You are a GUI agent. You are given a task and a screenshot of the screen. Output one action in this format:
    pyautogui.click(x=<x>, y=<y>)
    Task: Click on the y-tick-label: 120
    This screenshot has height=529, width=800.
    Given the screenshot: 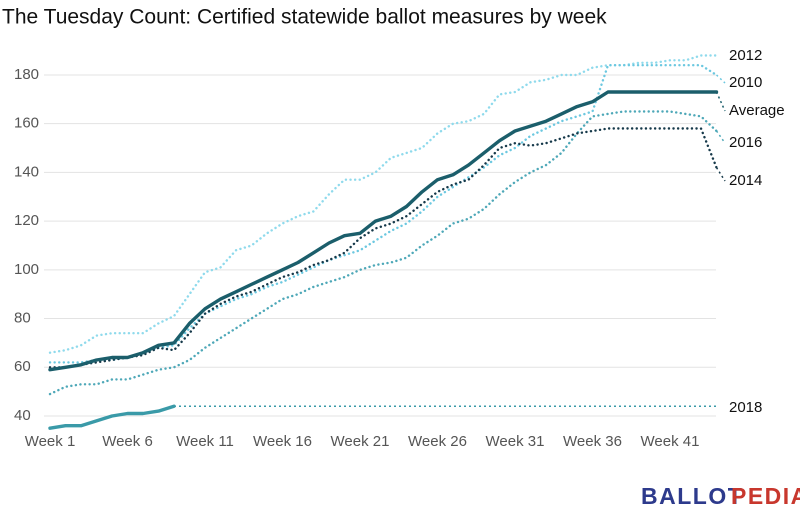 What is the action you would take?
    pyautogui.click(x=26, y=220)
    